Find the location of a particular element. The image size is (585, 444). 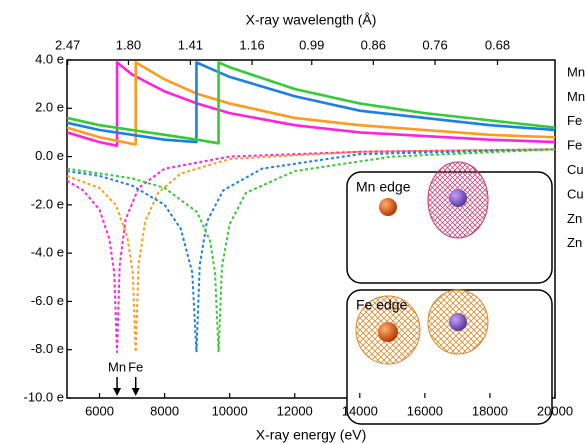

x-tick-label: 16000 is located at coordinates (425, 410).